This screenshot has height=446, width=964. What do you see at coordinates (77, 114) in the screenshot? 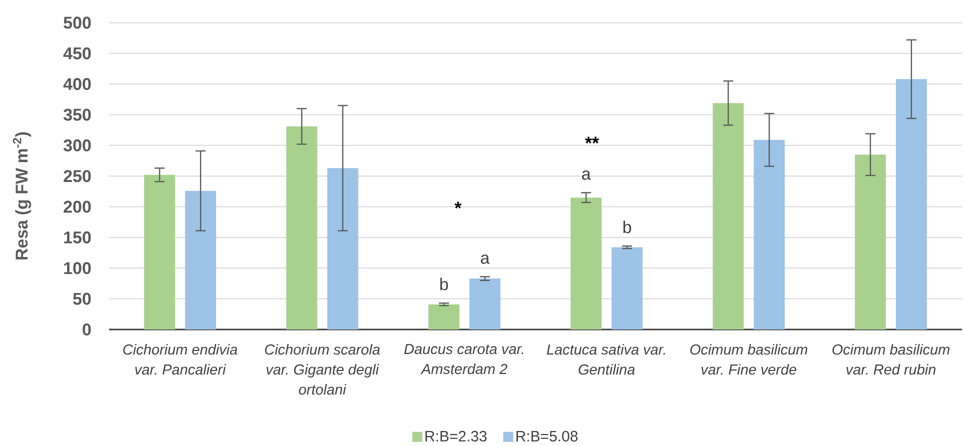
I see `y-tick-label: 350` at bounding box center [77, 114].